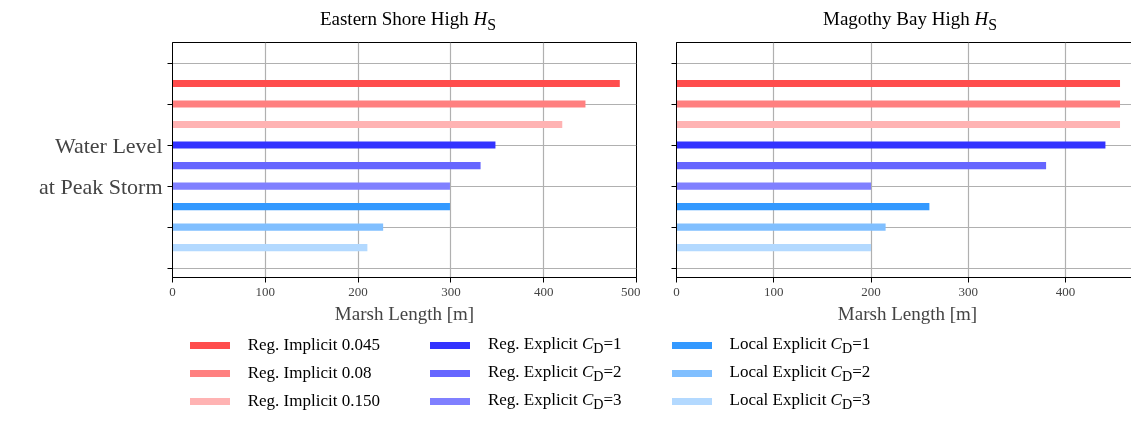  Describe the element at coordinates (800, 401) in the screenshot. I see `legend-label: Local Explicit C$_{D}$=3` at that location.